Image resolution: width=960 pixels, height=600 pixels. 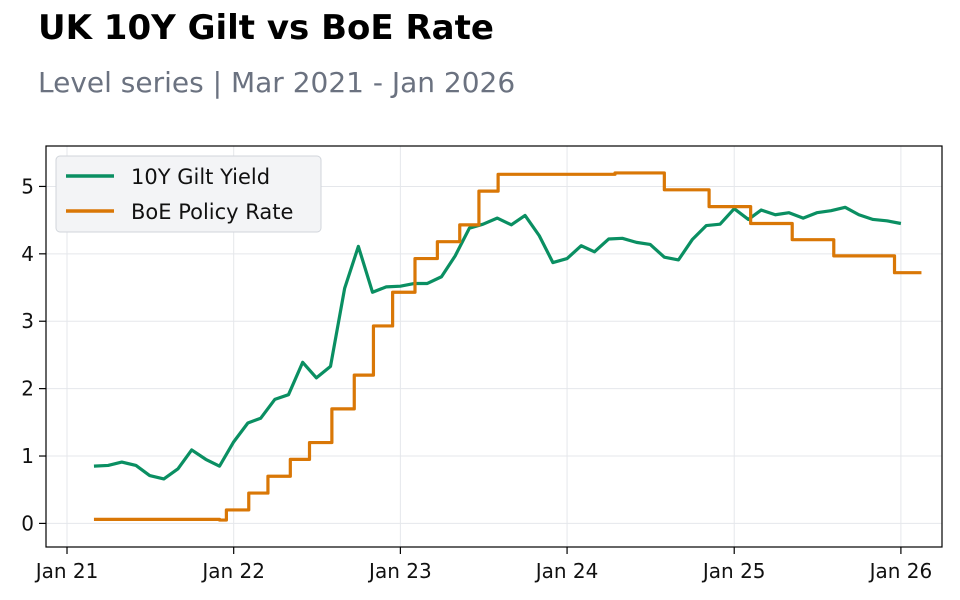 What do you see at coordinates (27, 186) in the screenshot?
I see `y-tick-label: 5` at bounding box center [27, 186].